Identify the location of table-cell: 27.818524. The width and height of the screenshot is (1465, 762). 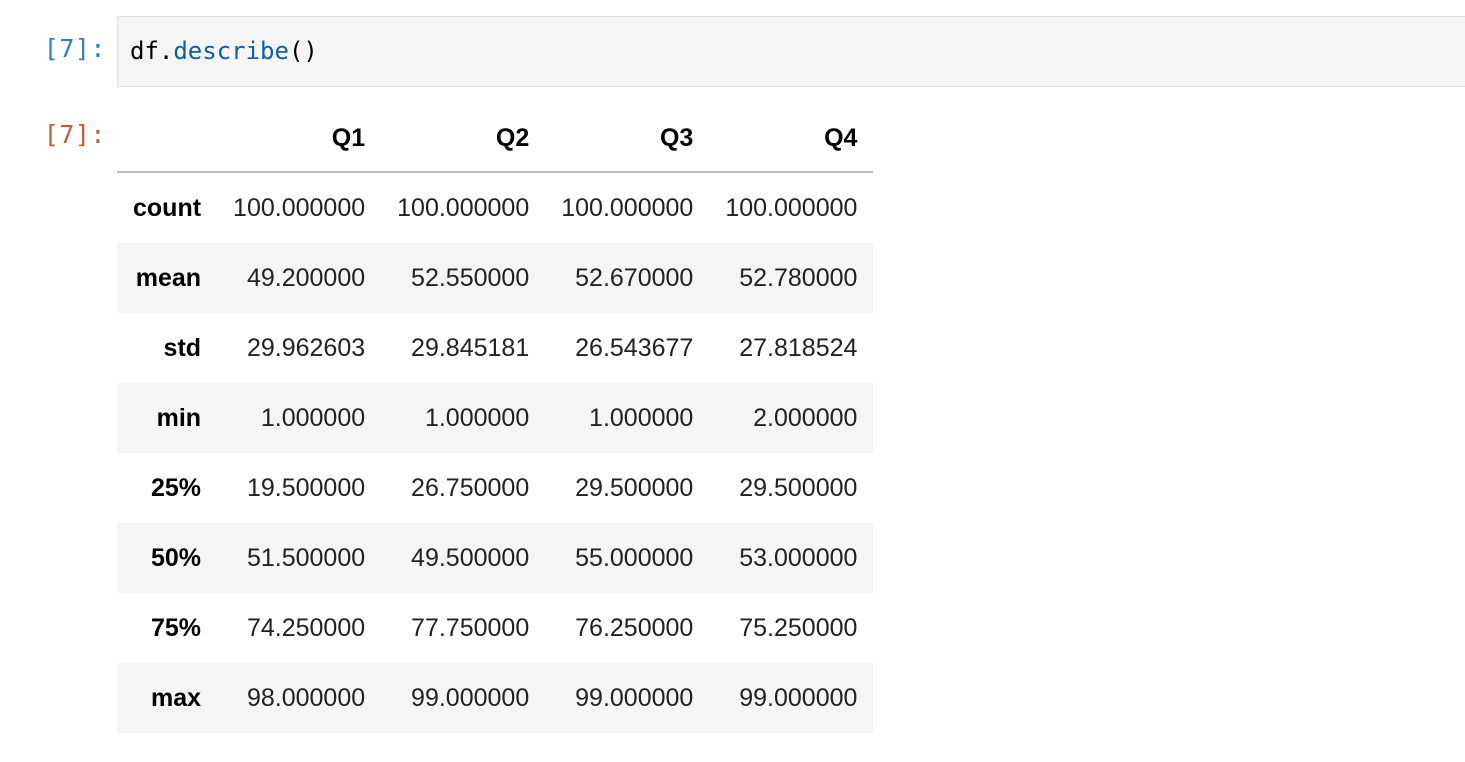
(798, 347).